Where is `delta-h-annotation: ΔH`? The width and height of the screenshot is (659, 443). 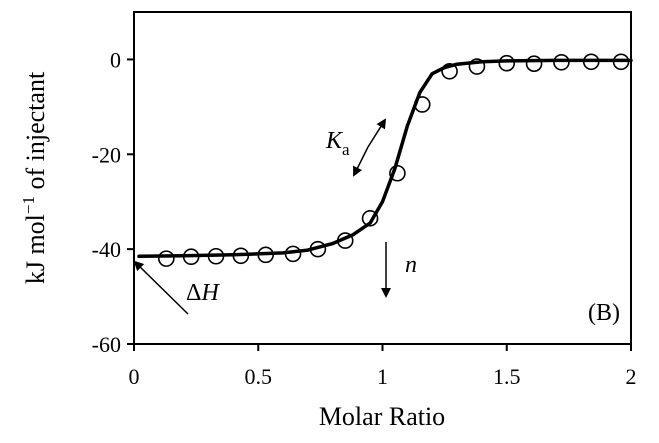
delta-h-annotation: ΔH is located at coordinates (203, 293).